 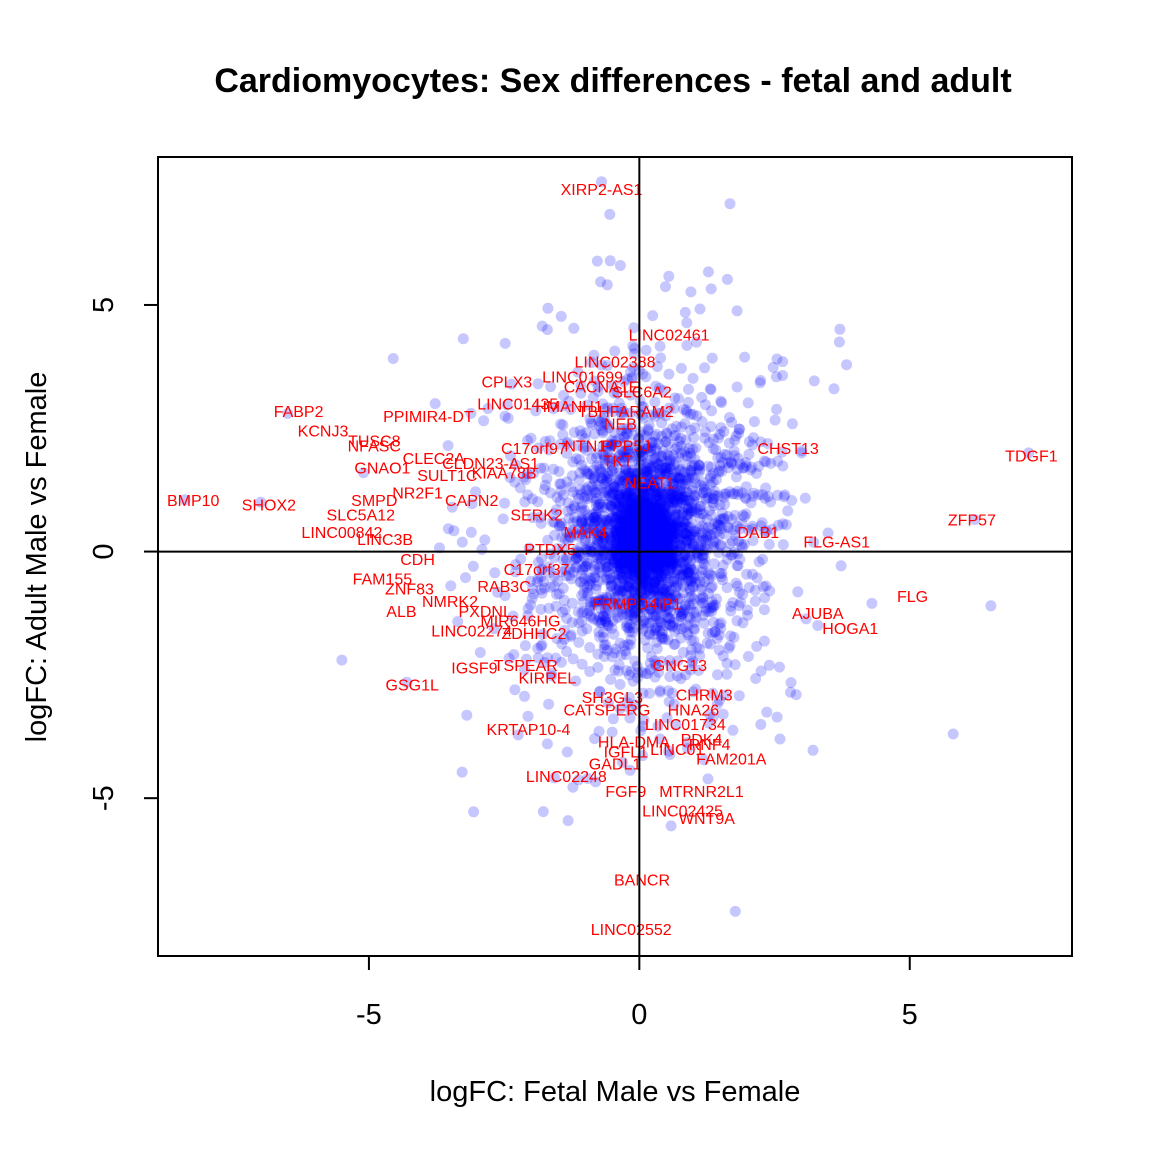 I want to click on gene-label: SERK2, so click(x=536, y=516).